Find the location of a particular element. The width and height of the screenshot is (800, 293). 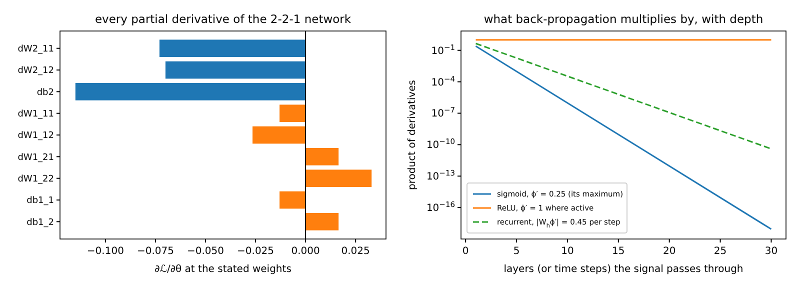

y-tick-label: db1_2 is located at coordinates (40, 223).